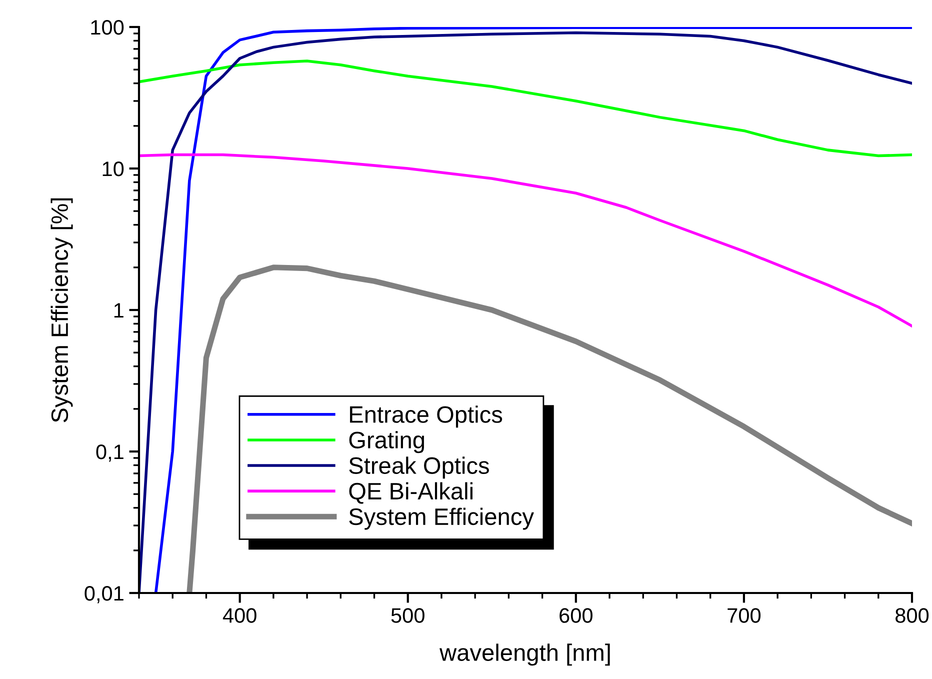 The width and height of the screenshot is (932, 679). I want to click on y-tick-label: 0,01, so click(104, 595).